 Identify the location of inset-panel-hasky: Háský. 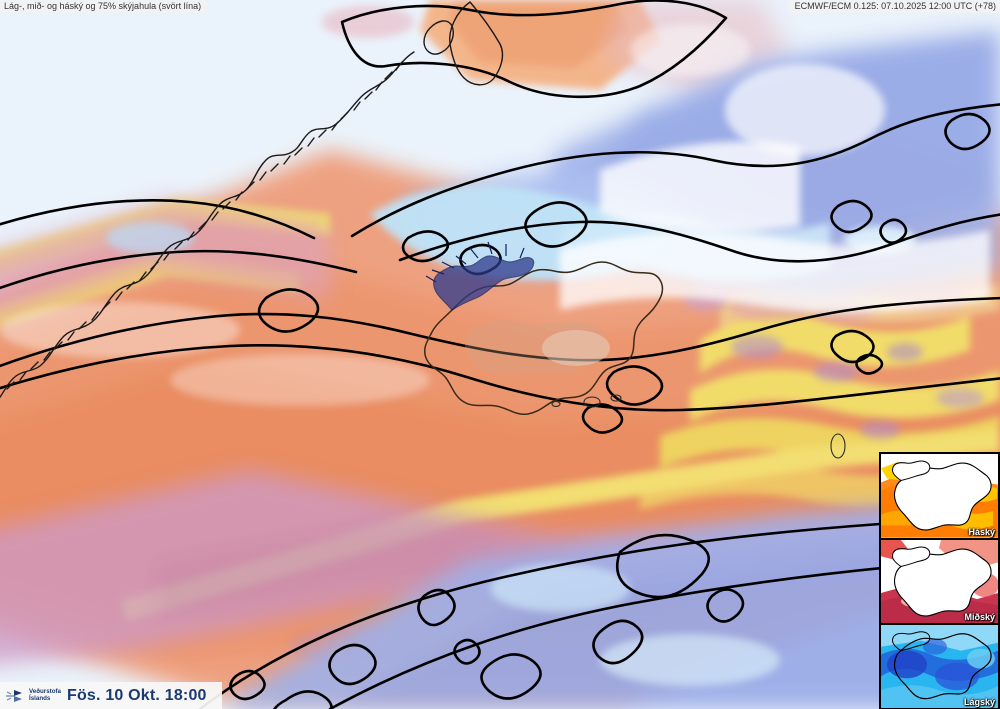
(939, 495).